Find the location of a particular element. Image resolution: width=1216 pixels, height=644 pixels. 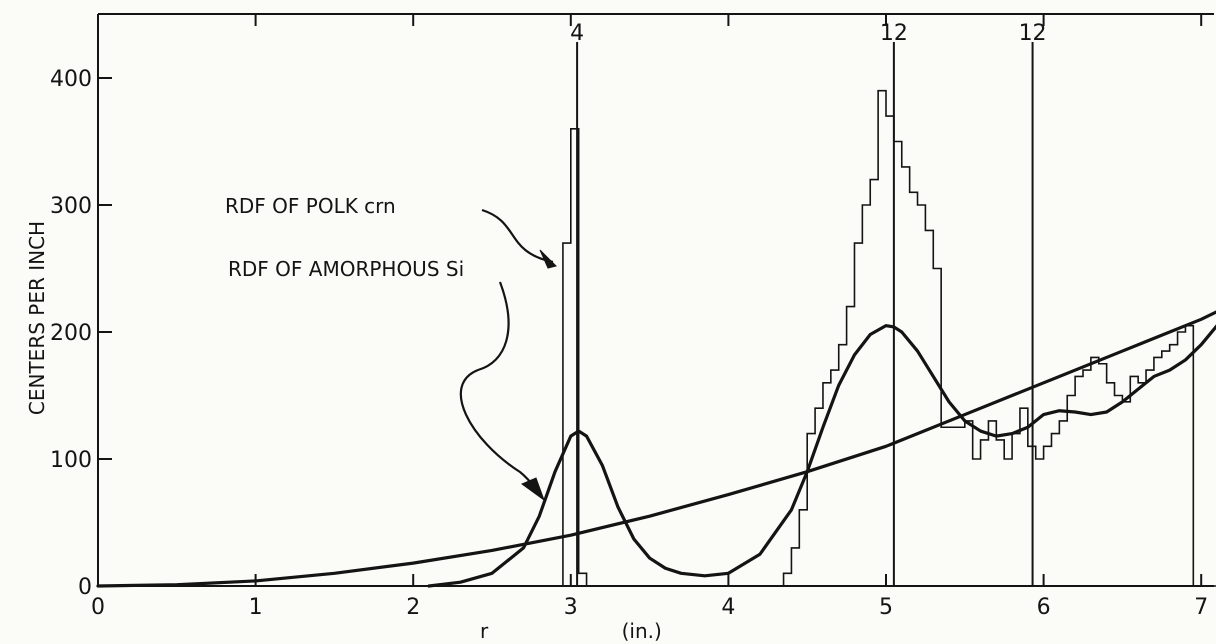

x-tick-label: 1 is located at coordinates (256, 607).